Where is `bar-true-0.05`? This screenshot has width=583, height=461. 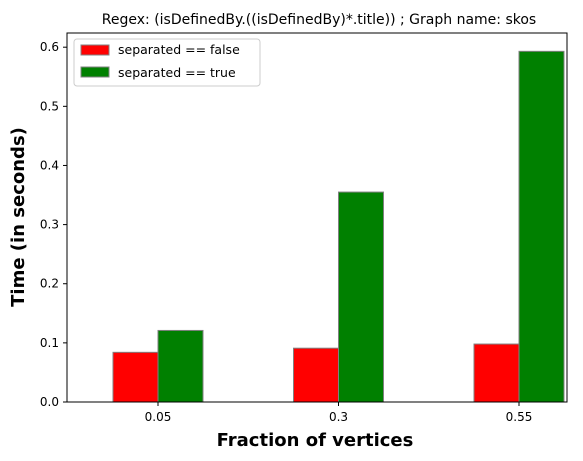
bar-true-0.05 is located at coordinates (180, 366).